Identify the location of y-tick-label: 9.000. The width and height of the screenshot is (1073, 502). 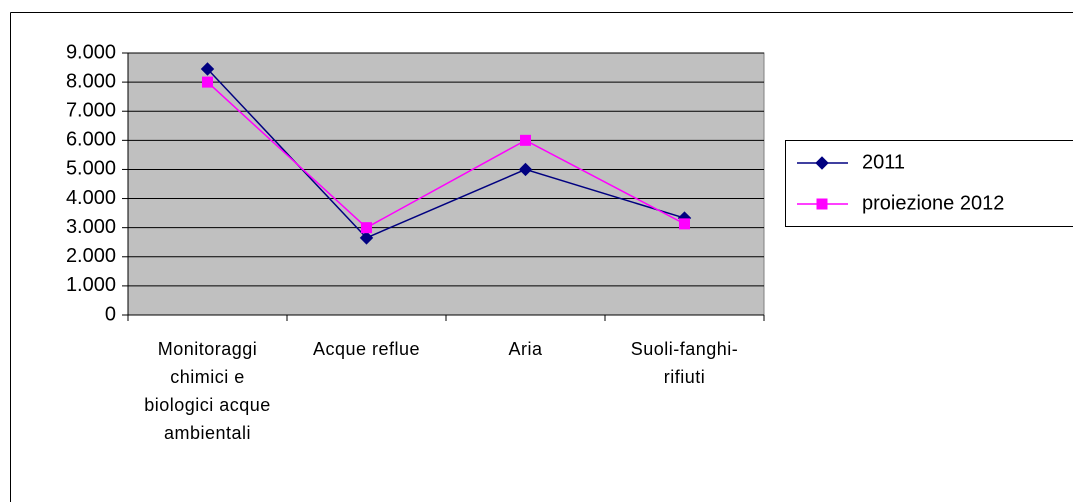
(91, 52).